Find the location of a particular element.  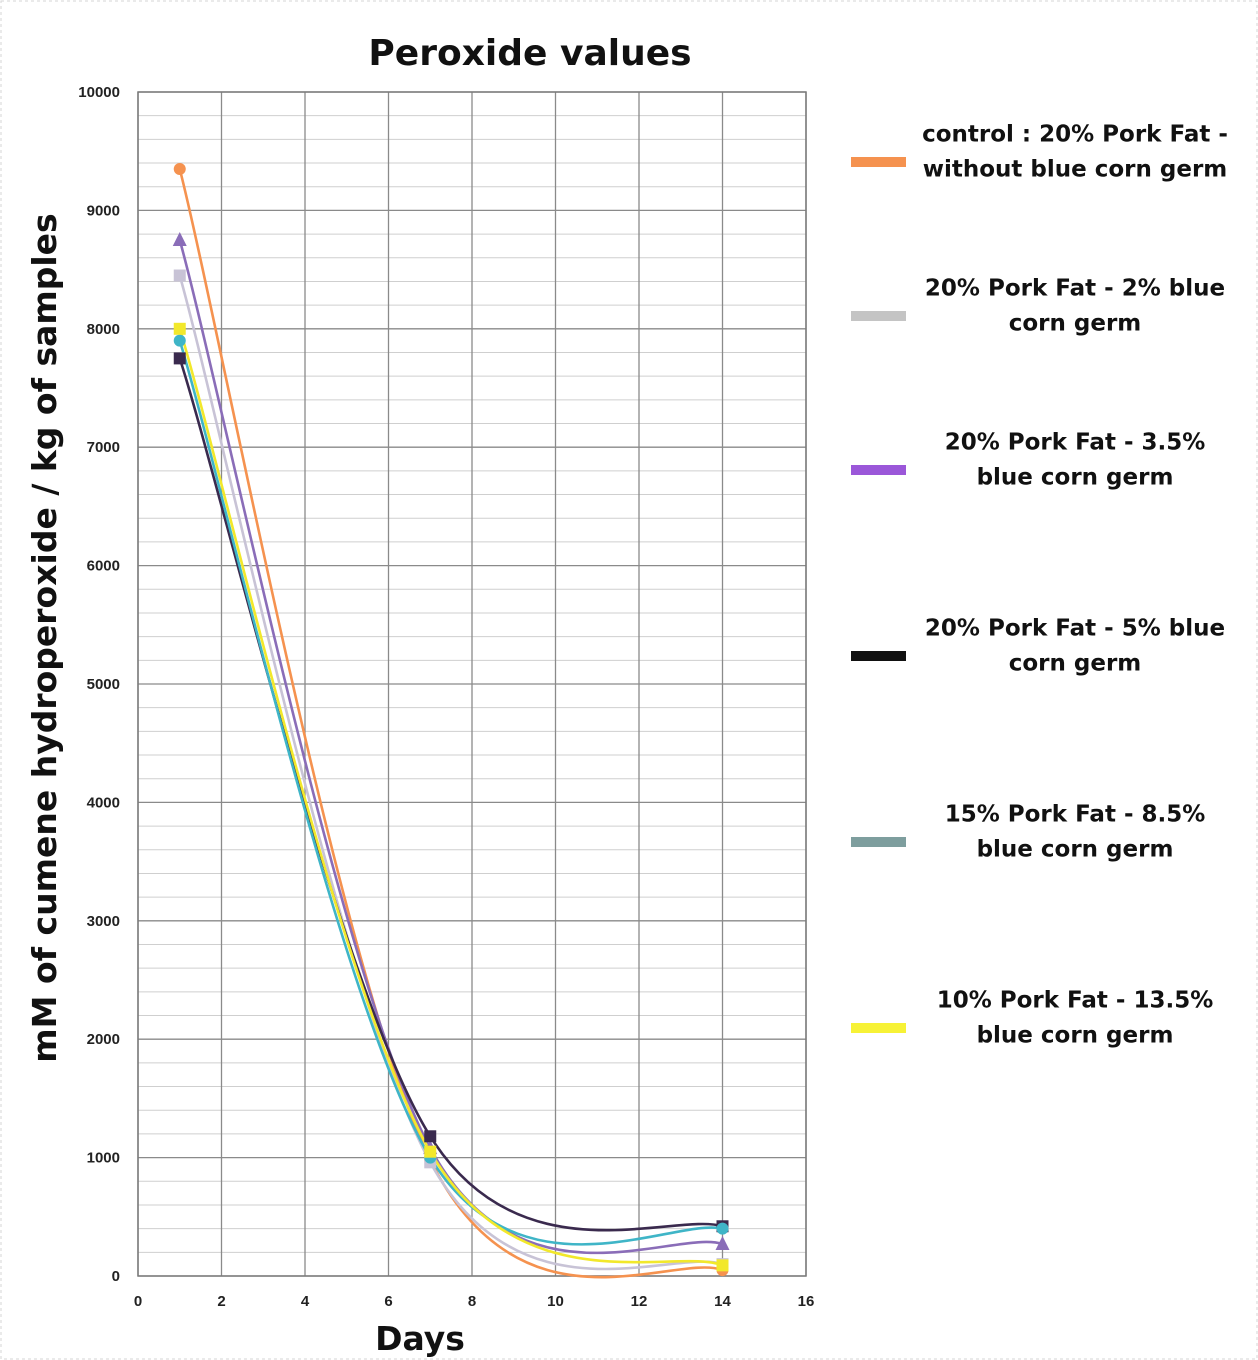

legend-label: 20% Pork Fat - 2% blue is located at coordinates (1075, 289).